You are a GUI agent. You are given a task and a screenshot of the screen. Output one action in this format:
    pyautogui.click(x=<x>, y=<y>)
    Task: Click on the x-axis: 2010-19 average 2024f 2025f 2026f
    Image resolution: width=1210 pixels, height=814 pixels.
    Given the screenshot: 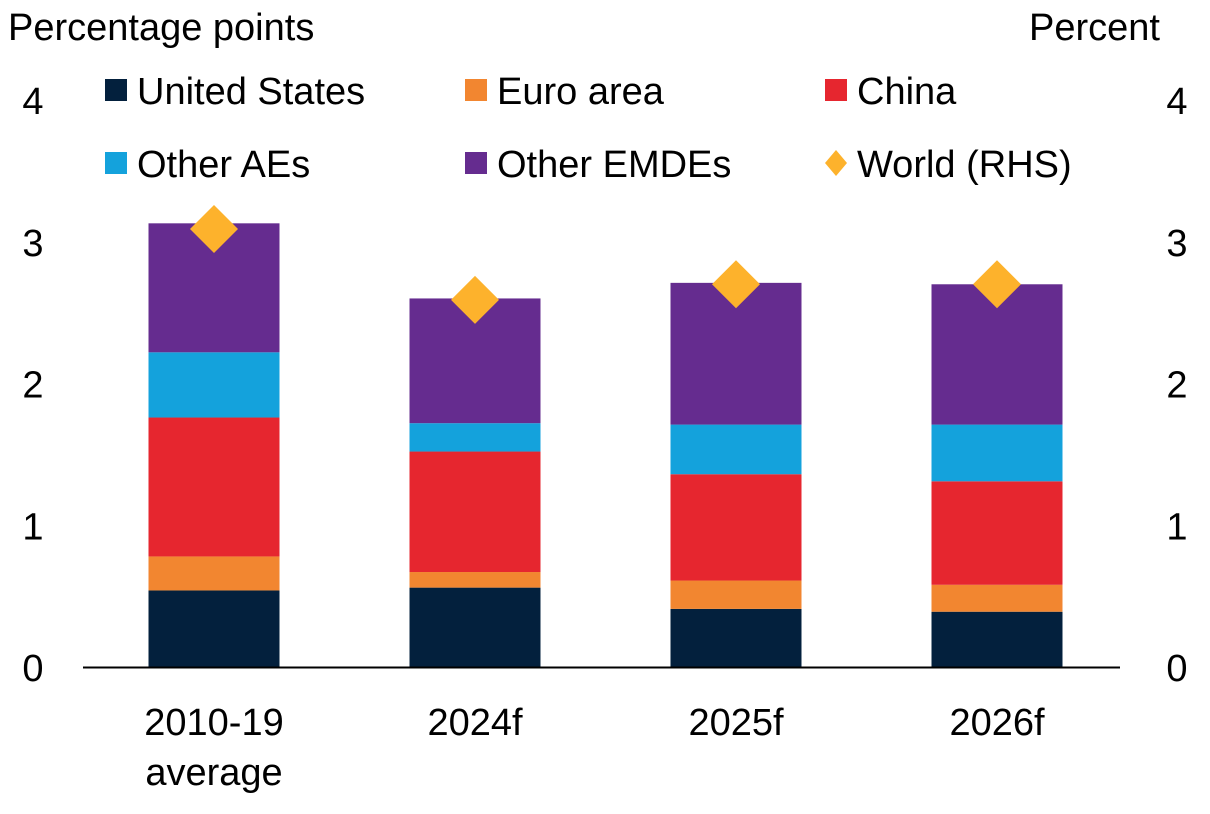 What is the action you would take?
    pyautogui.click(x=594, y=748)
    